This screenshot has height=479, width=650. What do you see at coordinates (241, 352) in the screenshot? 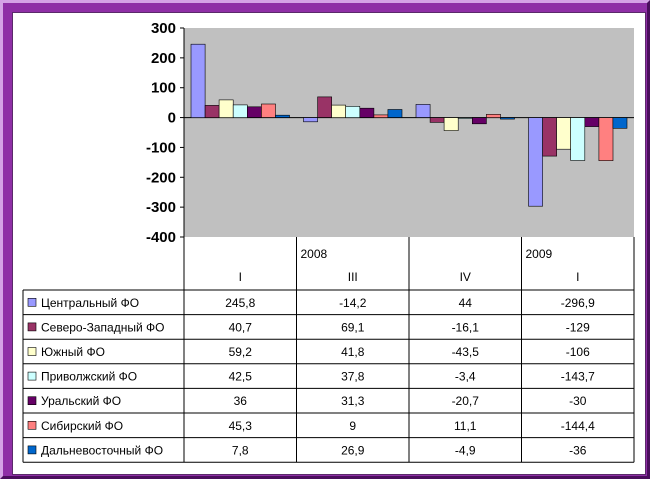
I see `data-value-cell: 59,2` at bounding box center [241, 352].